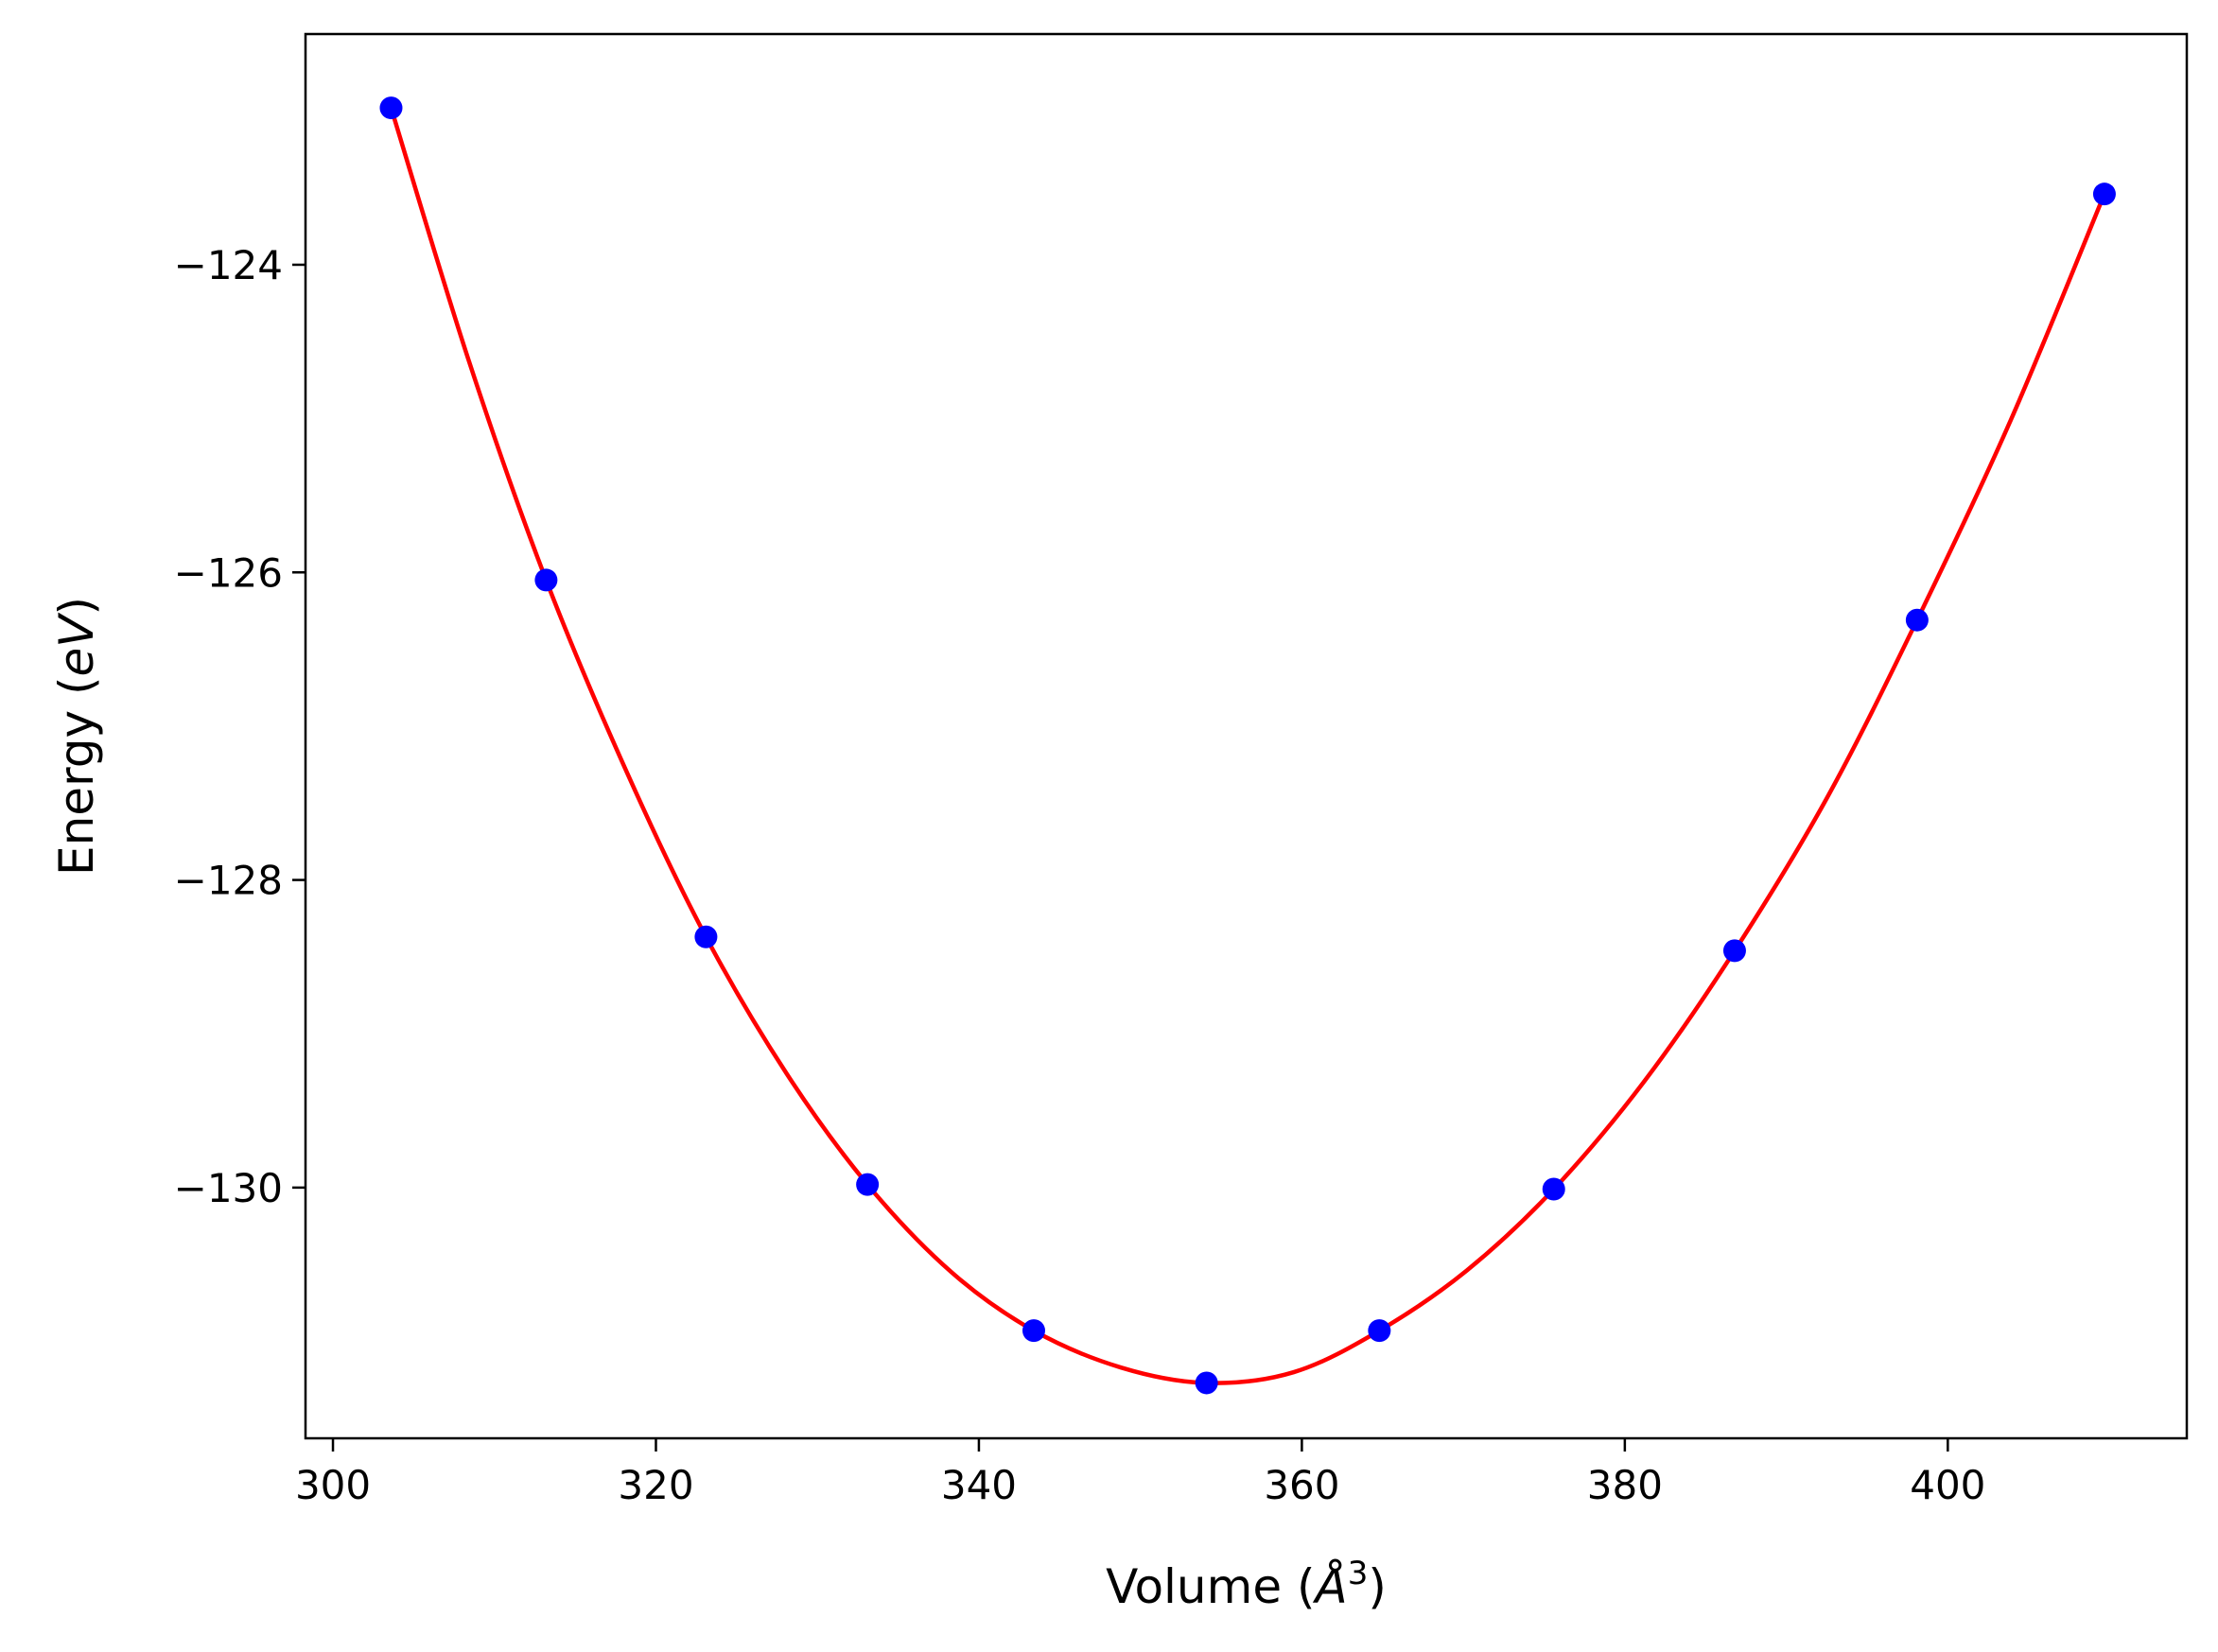 This screenshot has height=1652, width=2218. What do you see at coordinates (1210, 1587) in the screenshot?
I see `x-axis-label-prefix: Volume (` at bounding box center [1210, 1587].